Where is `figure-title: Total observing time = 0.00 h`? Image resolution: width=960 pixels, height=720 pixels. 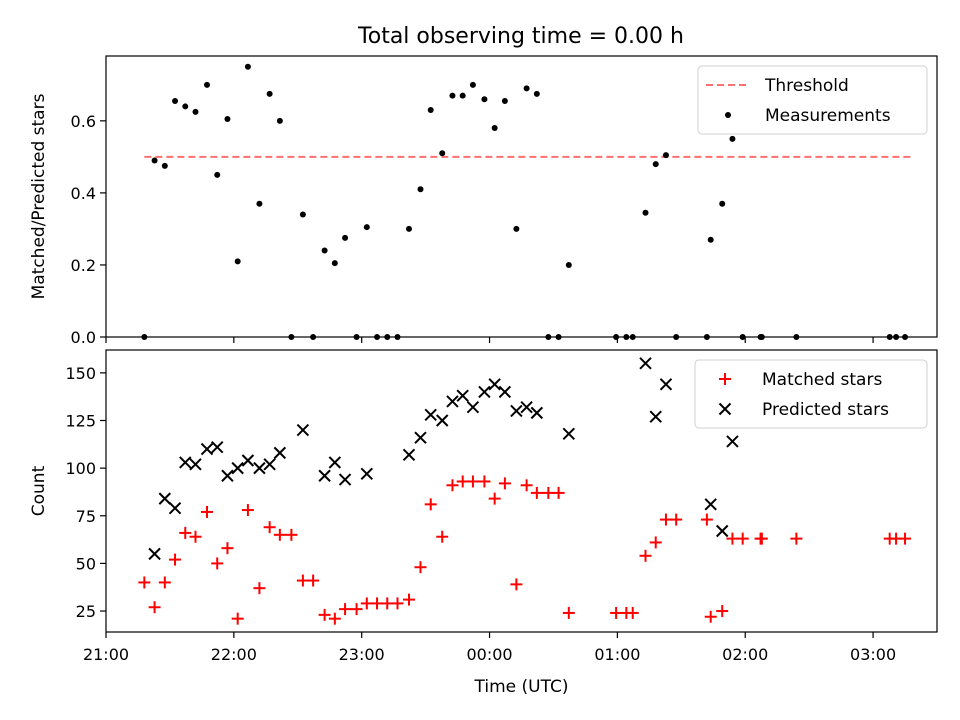 figure-title: Total observing time = 0.00 h is located at coordinates (520, 36).